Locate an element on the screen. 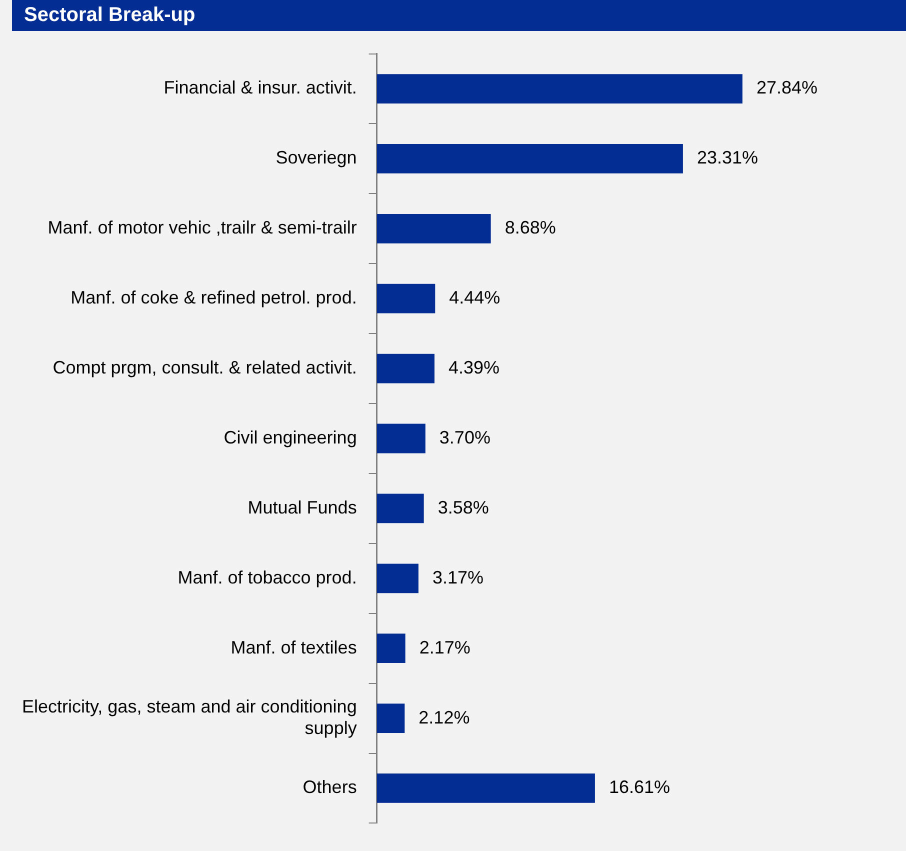 The width and height of the screenshot is (906, 851). data-label: 23.31% is located at coordinates (727, 158).